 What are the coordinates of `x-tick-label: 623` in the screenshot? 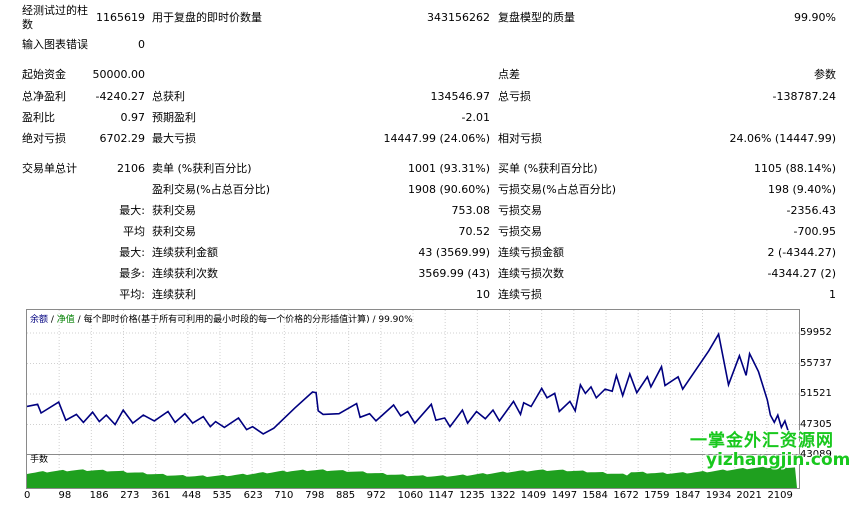 It's located at (253, 495).